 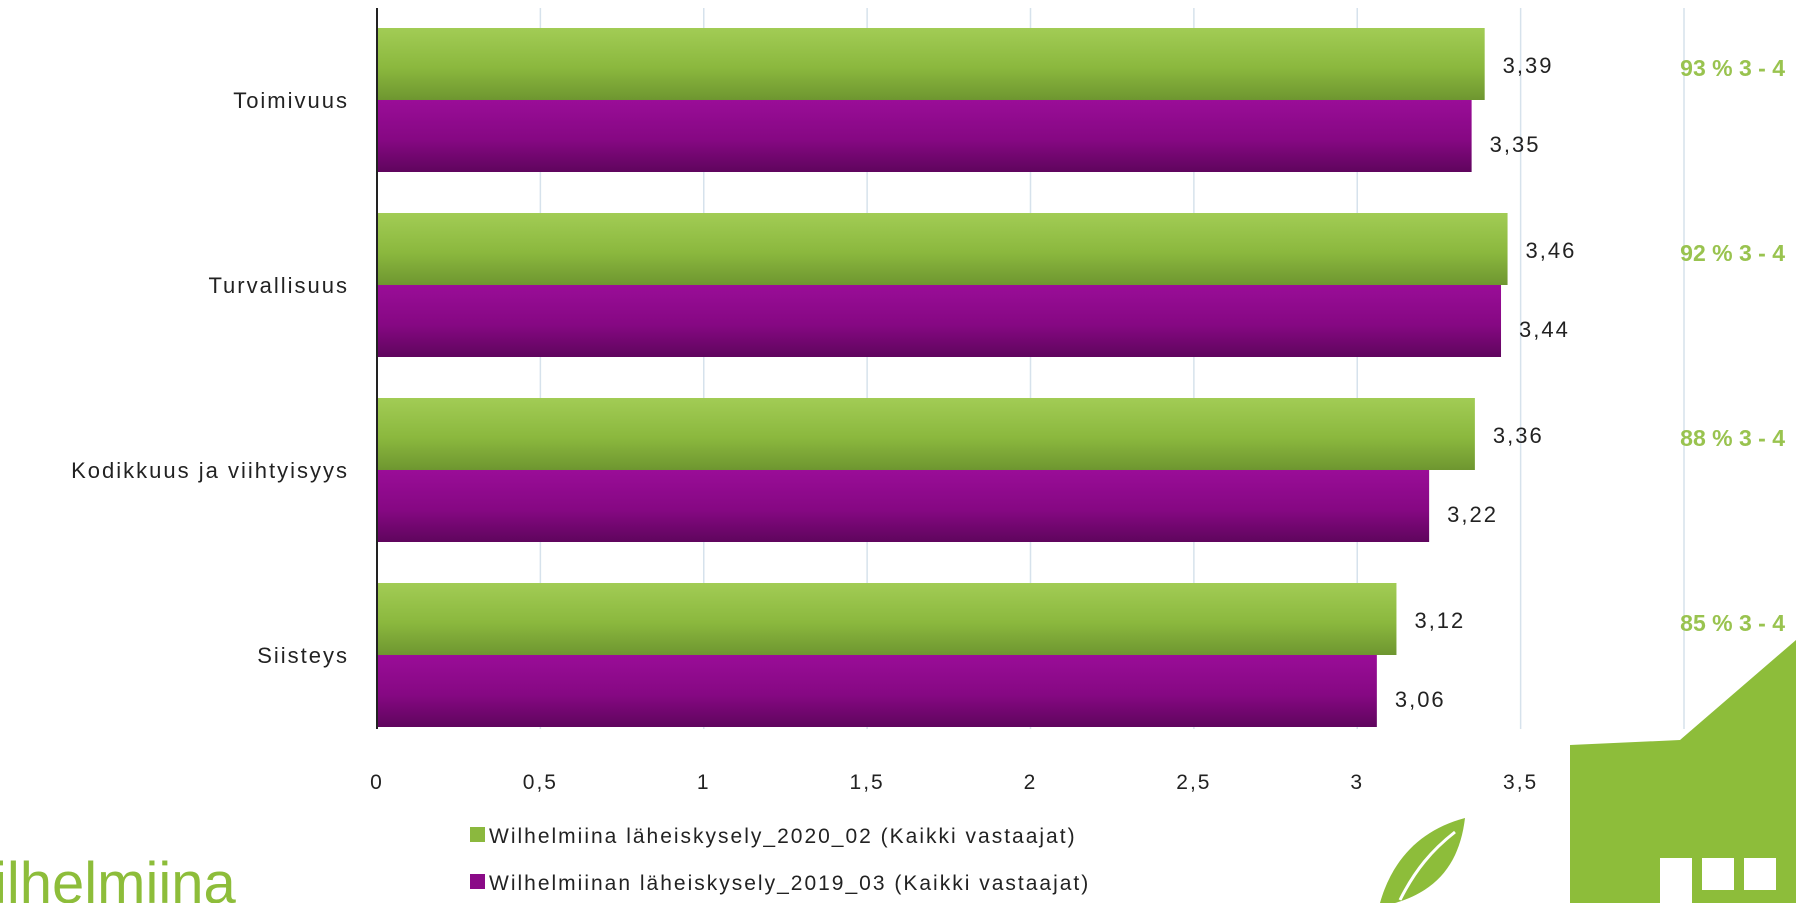 What do you see at coordinates (377, 782) in the screenshot?
I see `x-tick-label: 0` at bounding box center [377, 782].